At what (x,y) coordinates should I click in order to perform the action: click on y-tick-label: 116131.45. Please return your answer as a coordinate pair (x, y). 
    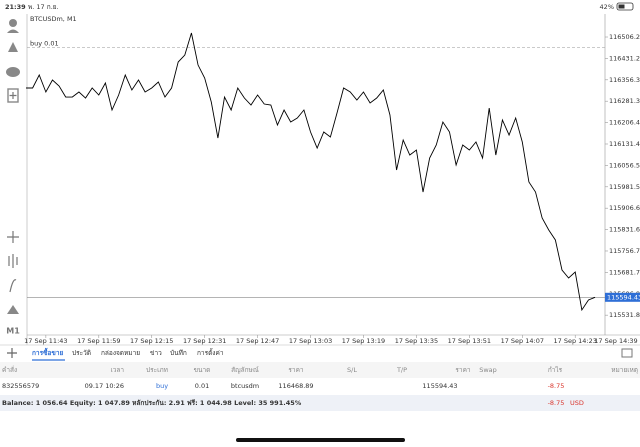
    Looking at the image, I should click on (624, 144).